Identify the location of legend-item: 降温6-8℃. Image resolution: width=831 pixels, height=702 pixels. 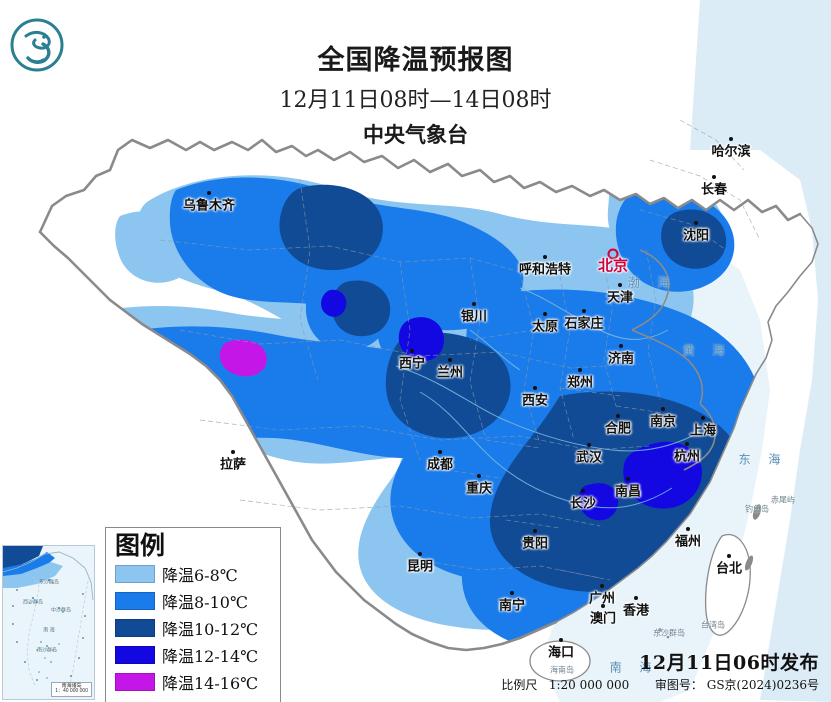
(193, 574).